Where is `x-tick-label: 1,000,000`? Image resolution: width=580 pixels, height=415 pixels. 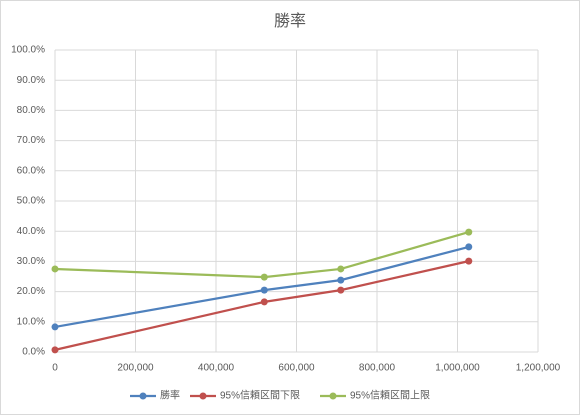 x-tick-label: 1,000,000 is located at coordinates (457, 368).